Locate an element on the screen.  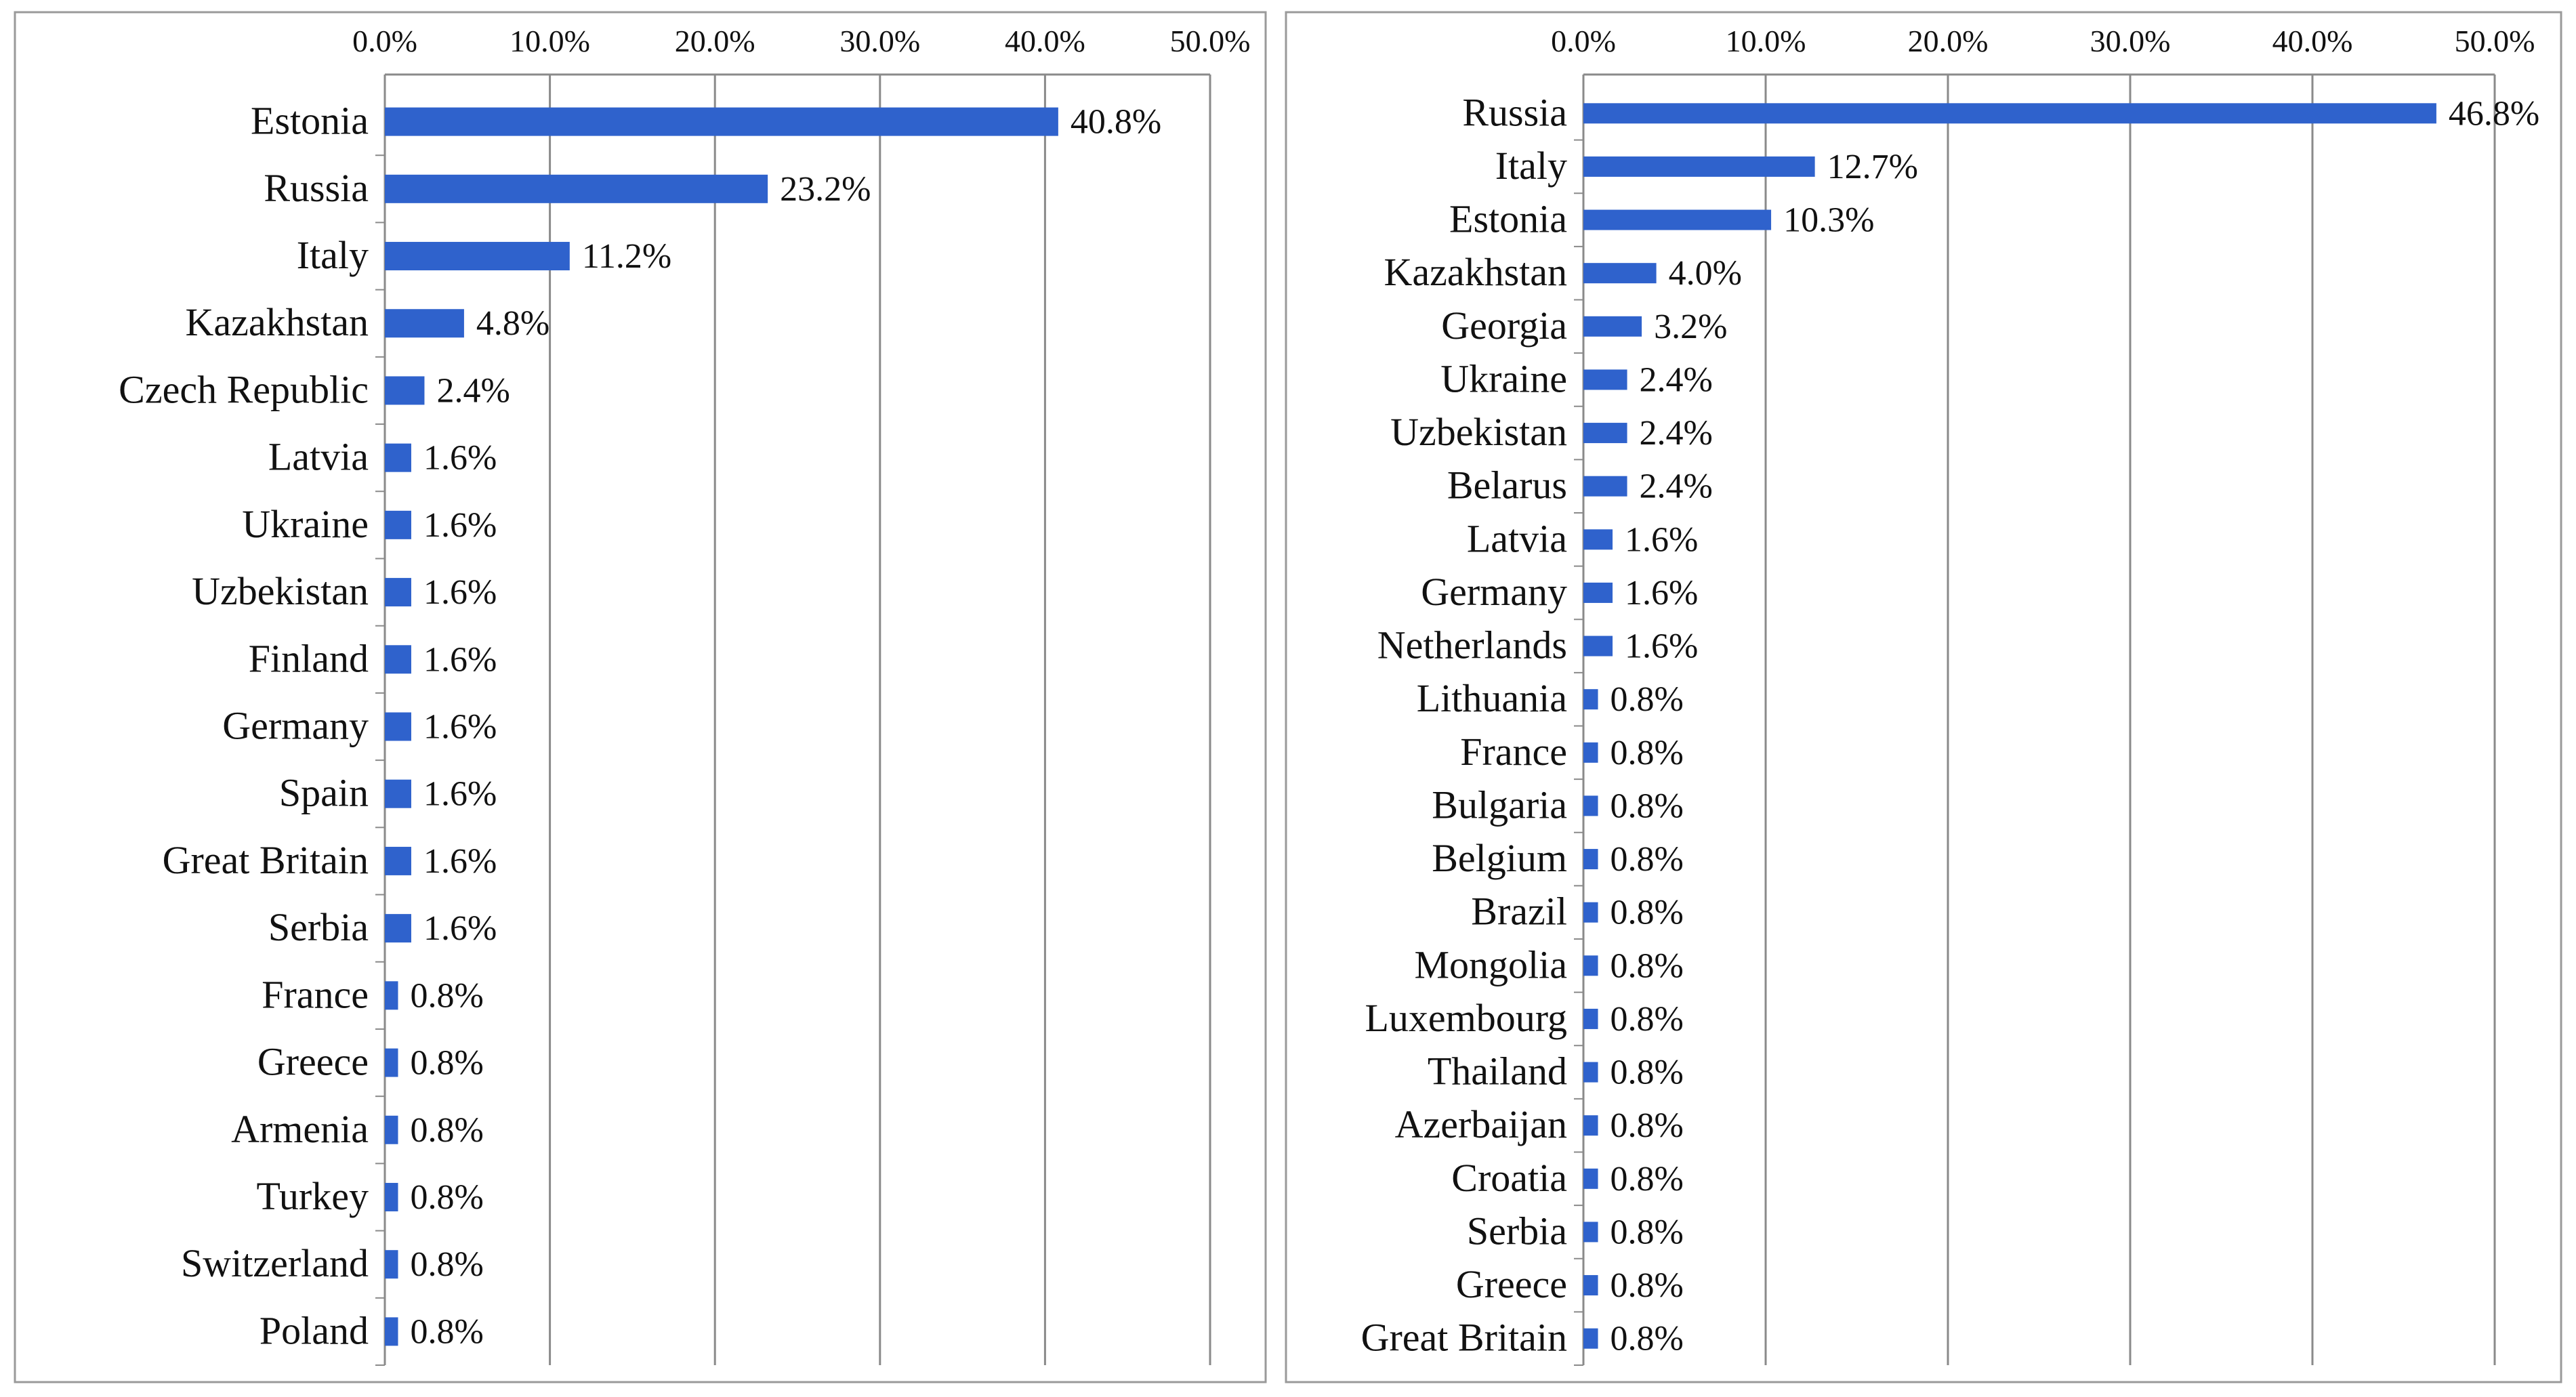
category-label: Lithuania is located at coordinates (1492, 698).